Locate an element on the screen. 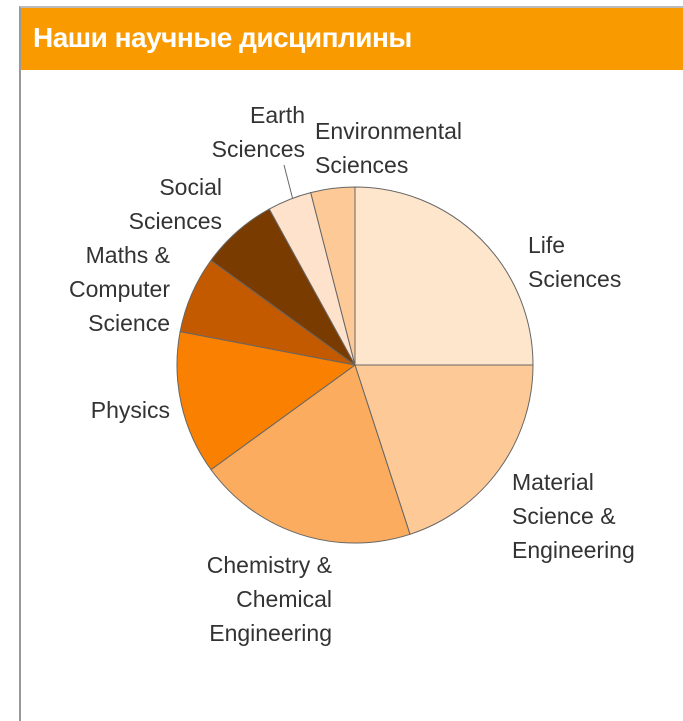 The image size is (683, 721). header: Наши научные дисциплины is located at coordinates (352, 39).